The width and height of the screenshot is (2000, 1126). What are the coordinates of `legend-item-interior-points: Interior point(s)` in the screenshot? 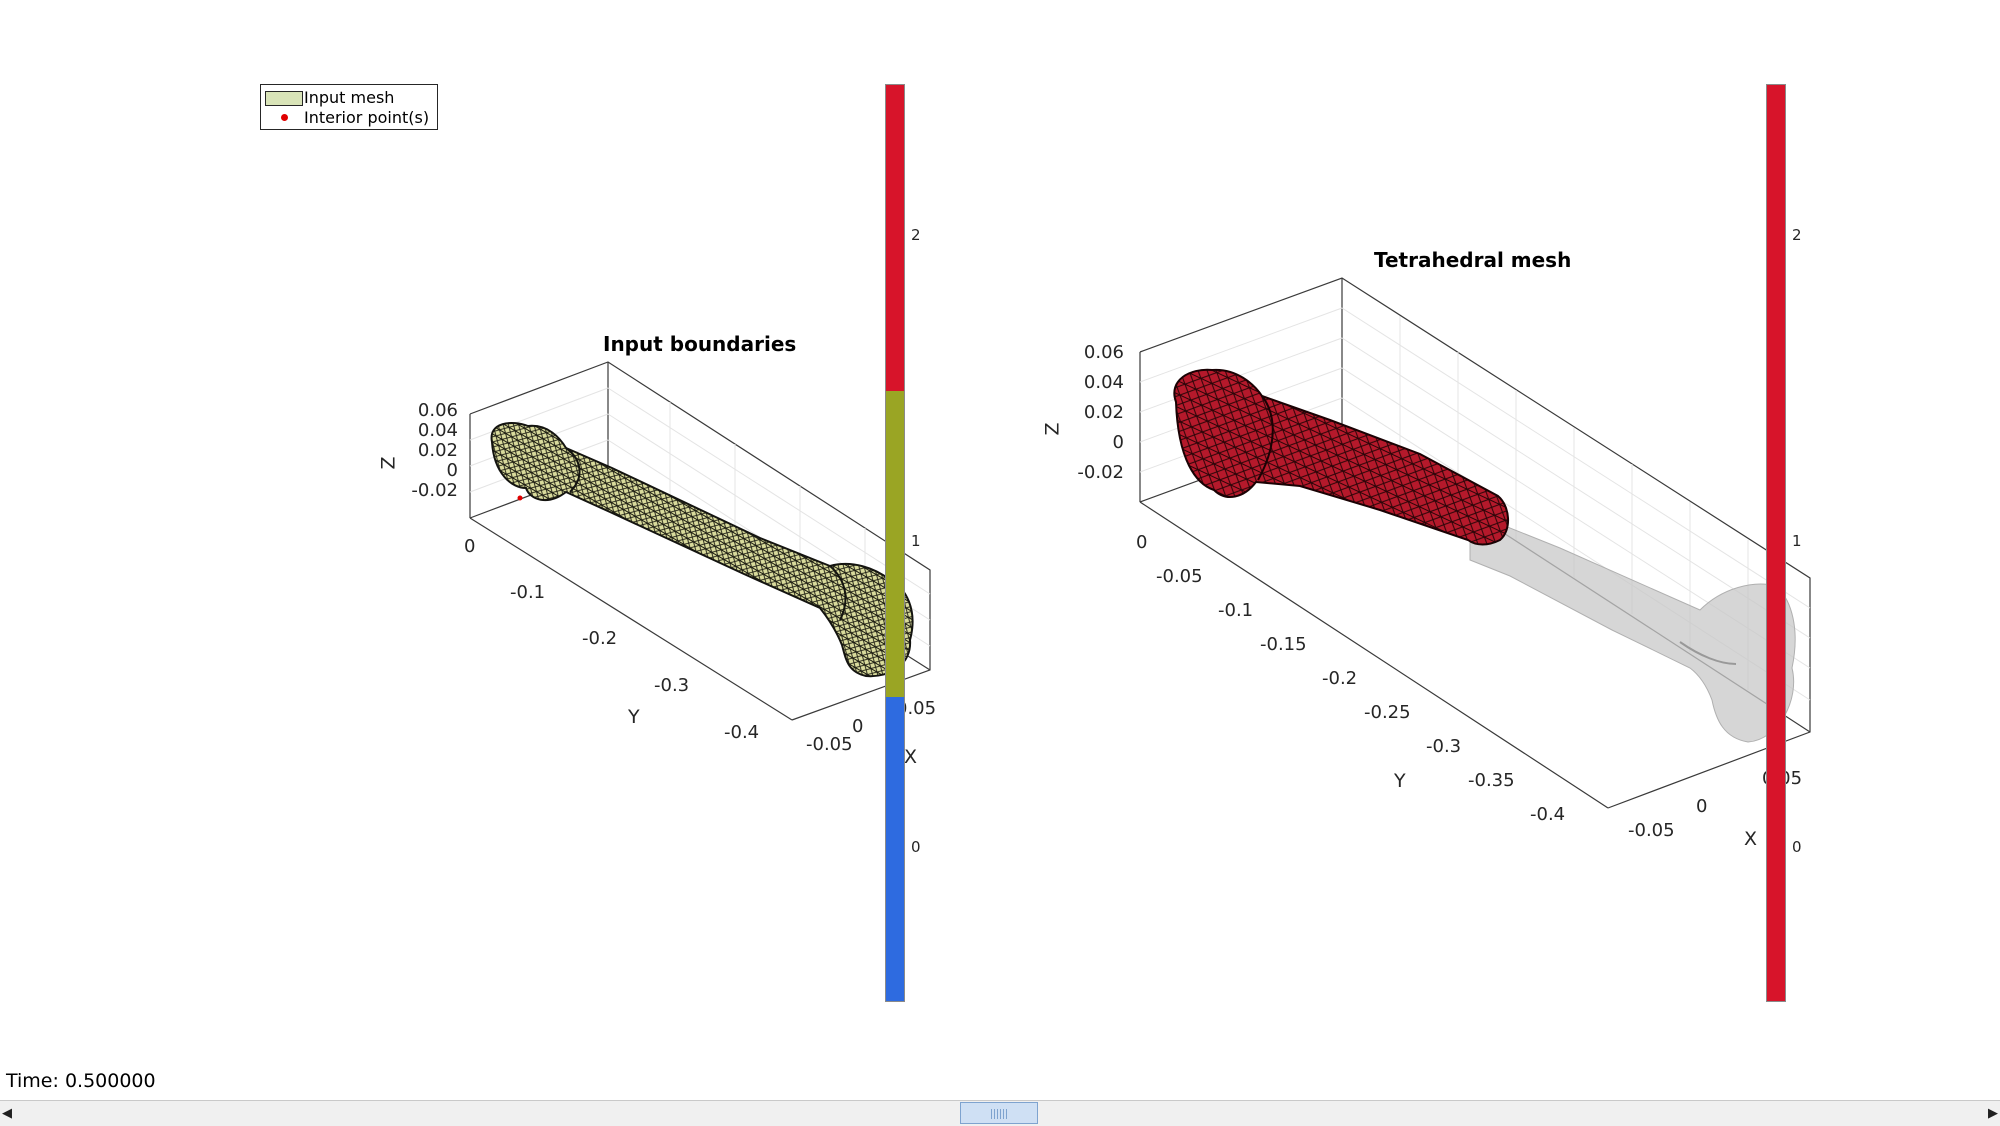 It's located at (349, 117).